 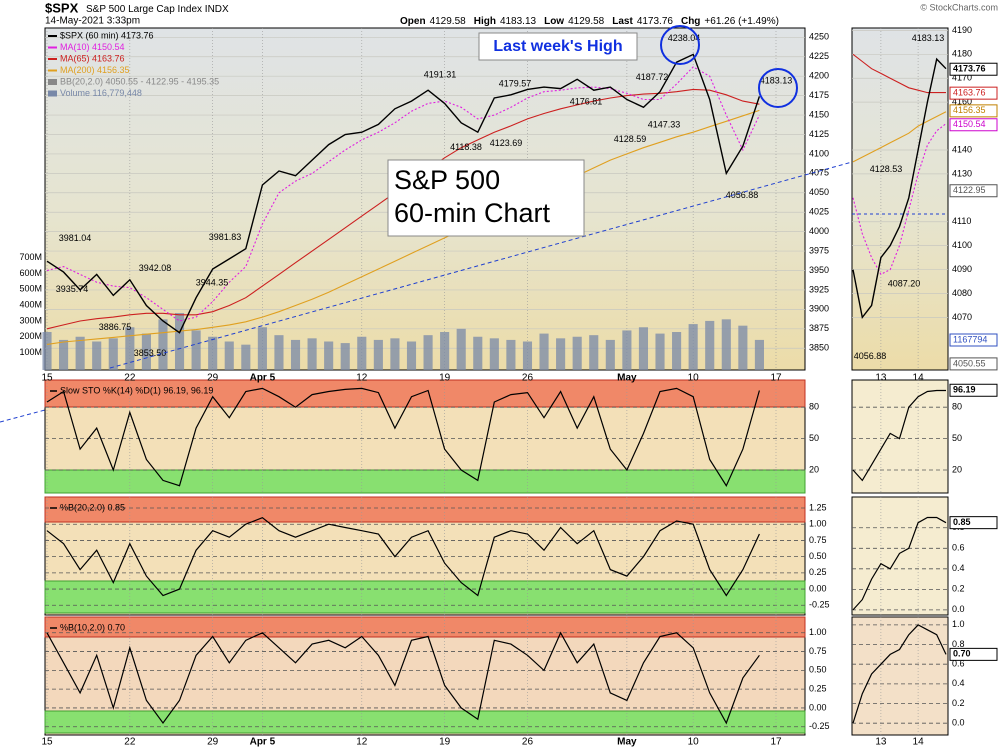 I want to click on legend-entry: MA(65) 4163.76, so click(x=92, y=58).